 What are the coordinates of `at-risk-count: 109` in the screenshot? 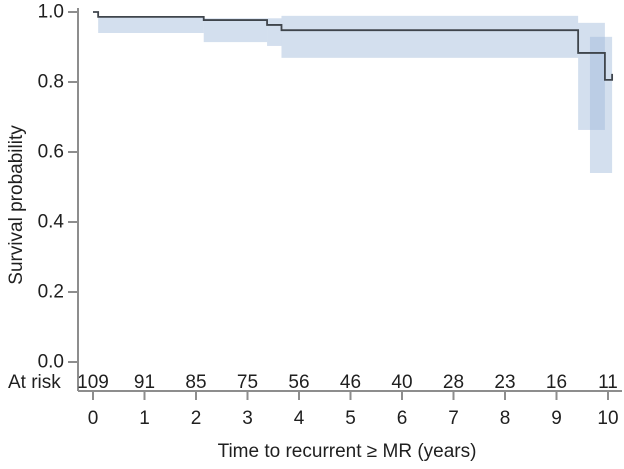 It's located at (93, 382).